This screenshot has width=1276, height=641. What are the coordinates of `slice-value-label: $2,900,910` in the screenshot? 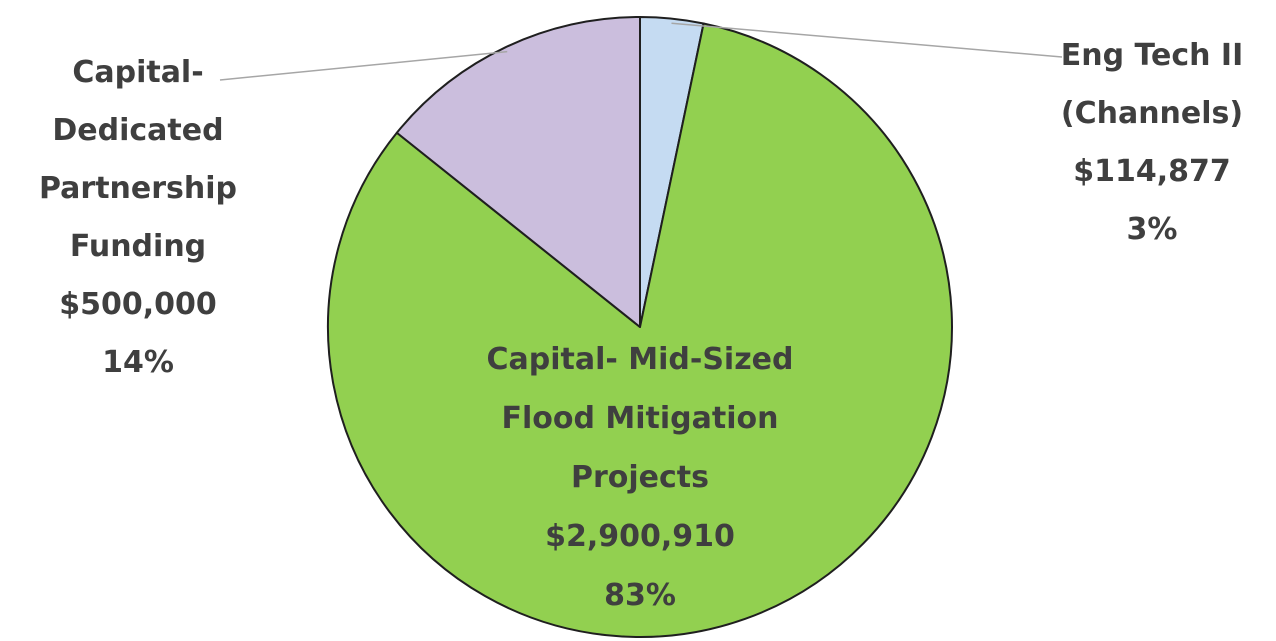 It's located at (640, 536).